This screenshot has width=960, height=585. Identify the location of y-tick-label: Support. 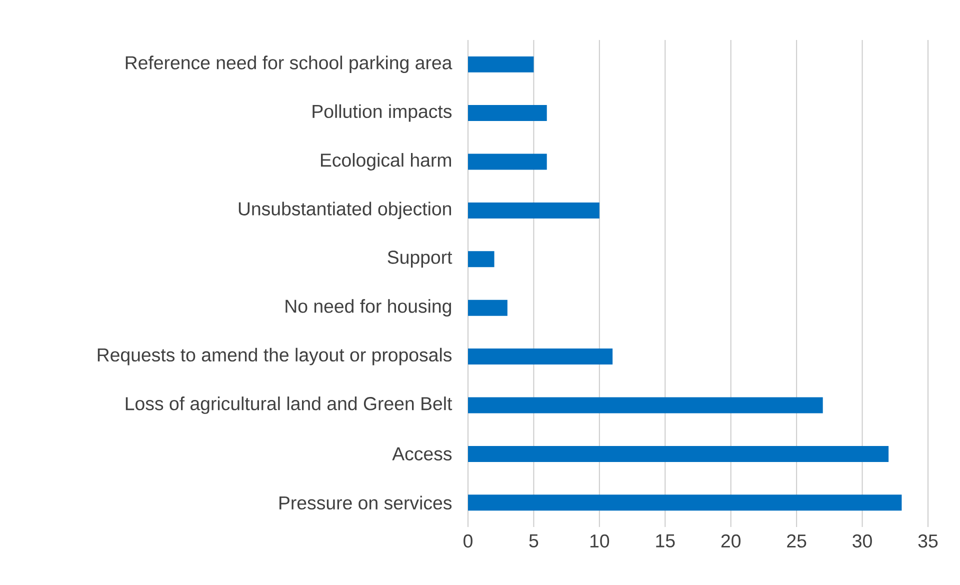
(420, 259).